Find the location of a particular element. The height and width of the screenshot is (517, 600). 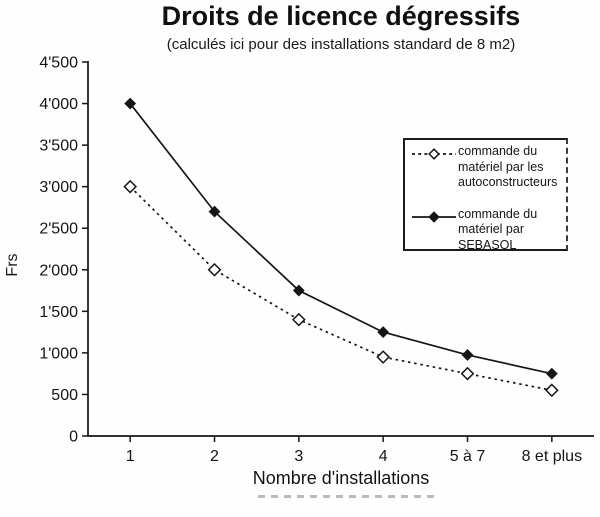

y-tick-label: 4'000 is located at coordinates (58, 104).